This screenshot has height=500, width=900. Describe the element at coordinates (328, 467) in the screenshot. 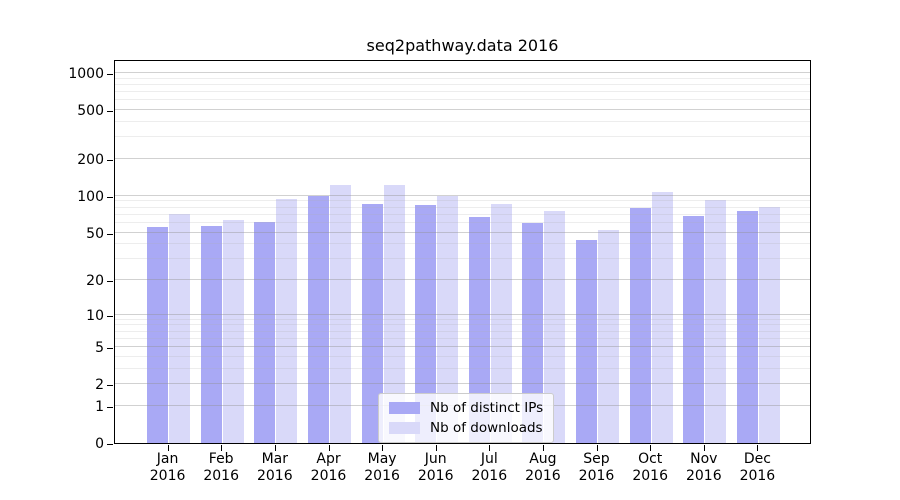

I see `x-tick-label-apr: Apr 2016` at that location.